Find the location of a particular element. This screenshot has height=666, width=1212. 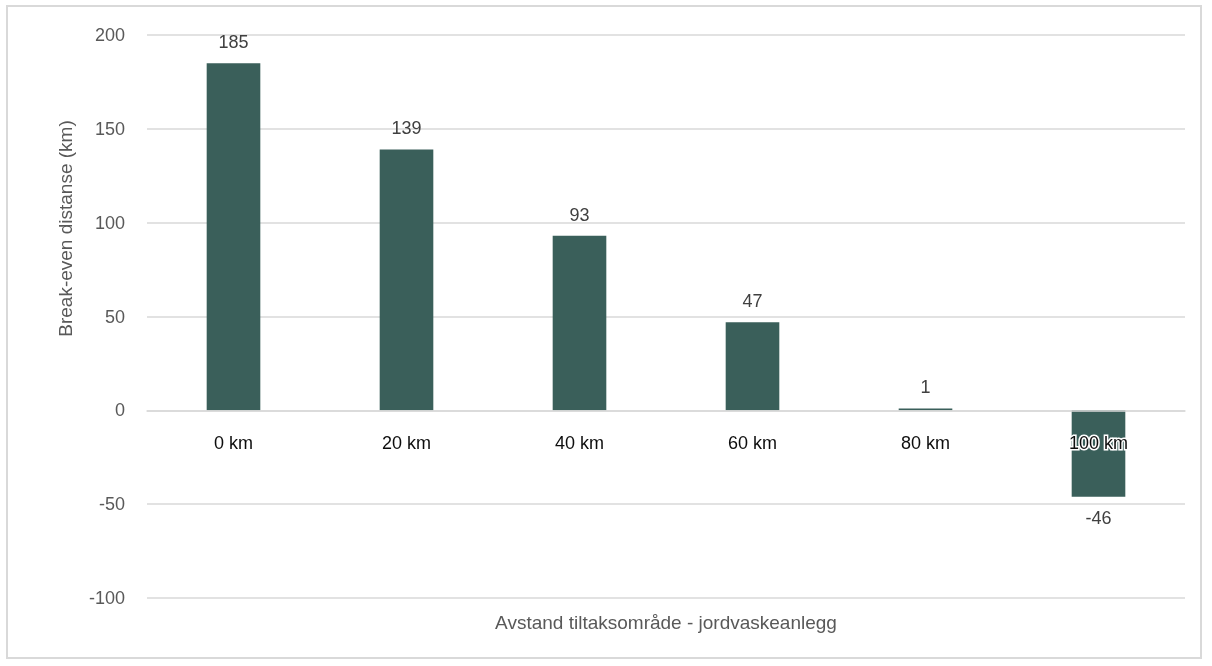

data-label: -46 is located at coordinates (1098, 517).